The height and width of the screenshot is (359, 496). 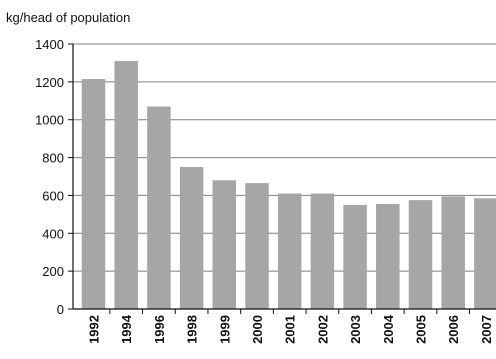 I want to click on bar-2001, so click(x=289, y=251).